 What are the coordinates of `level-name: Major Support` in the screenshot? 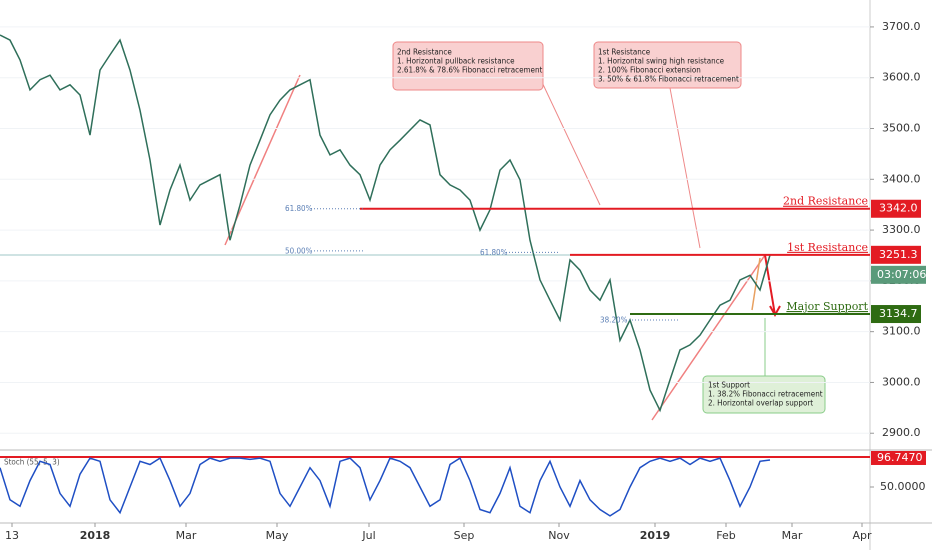 It's located at (827, 306).